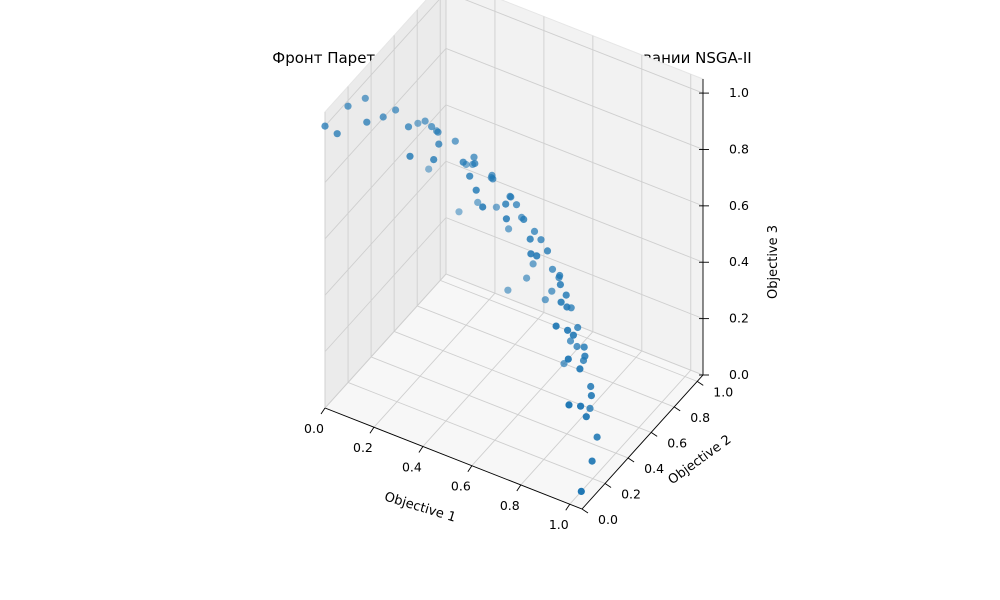  I want to click on z-tick-label-4: 0.8, so click(739, 148).